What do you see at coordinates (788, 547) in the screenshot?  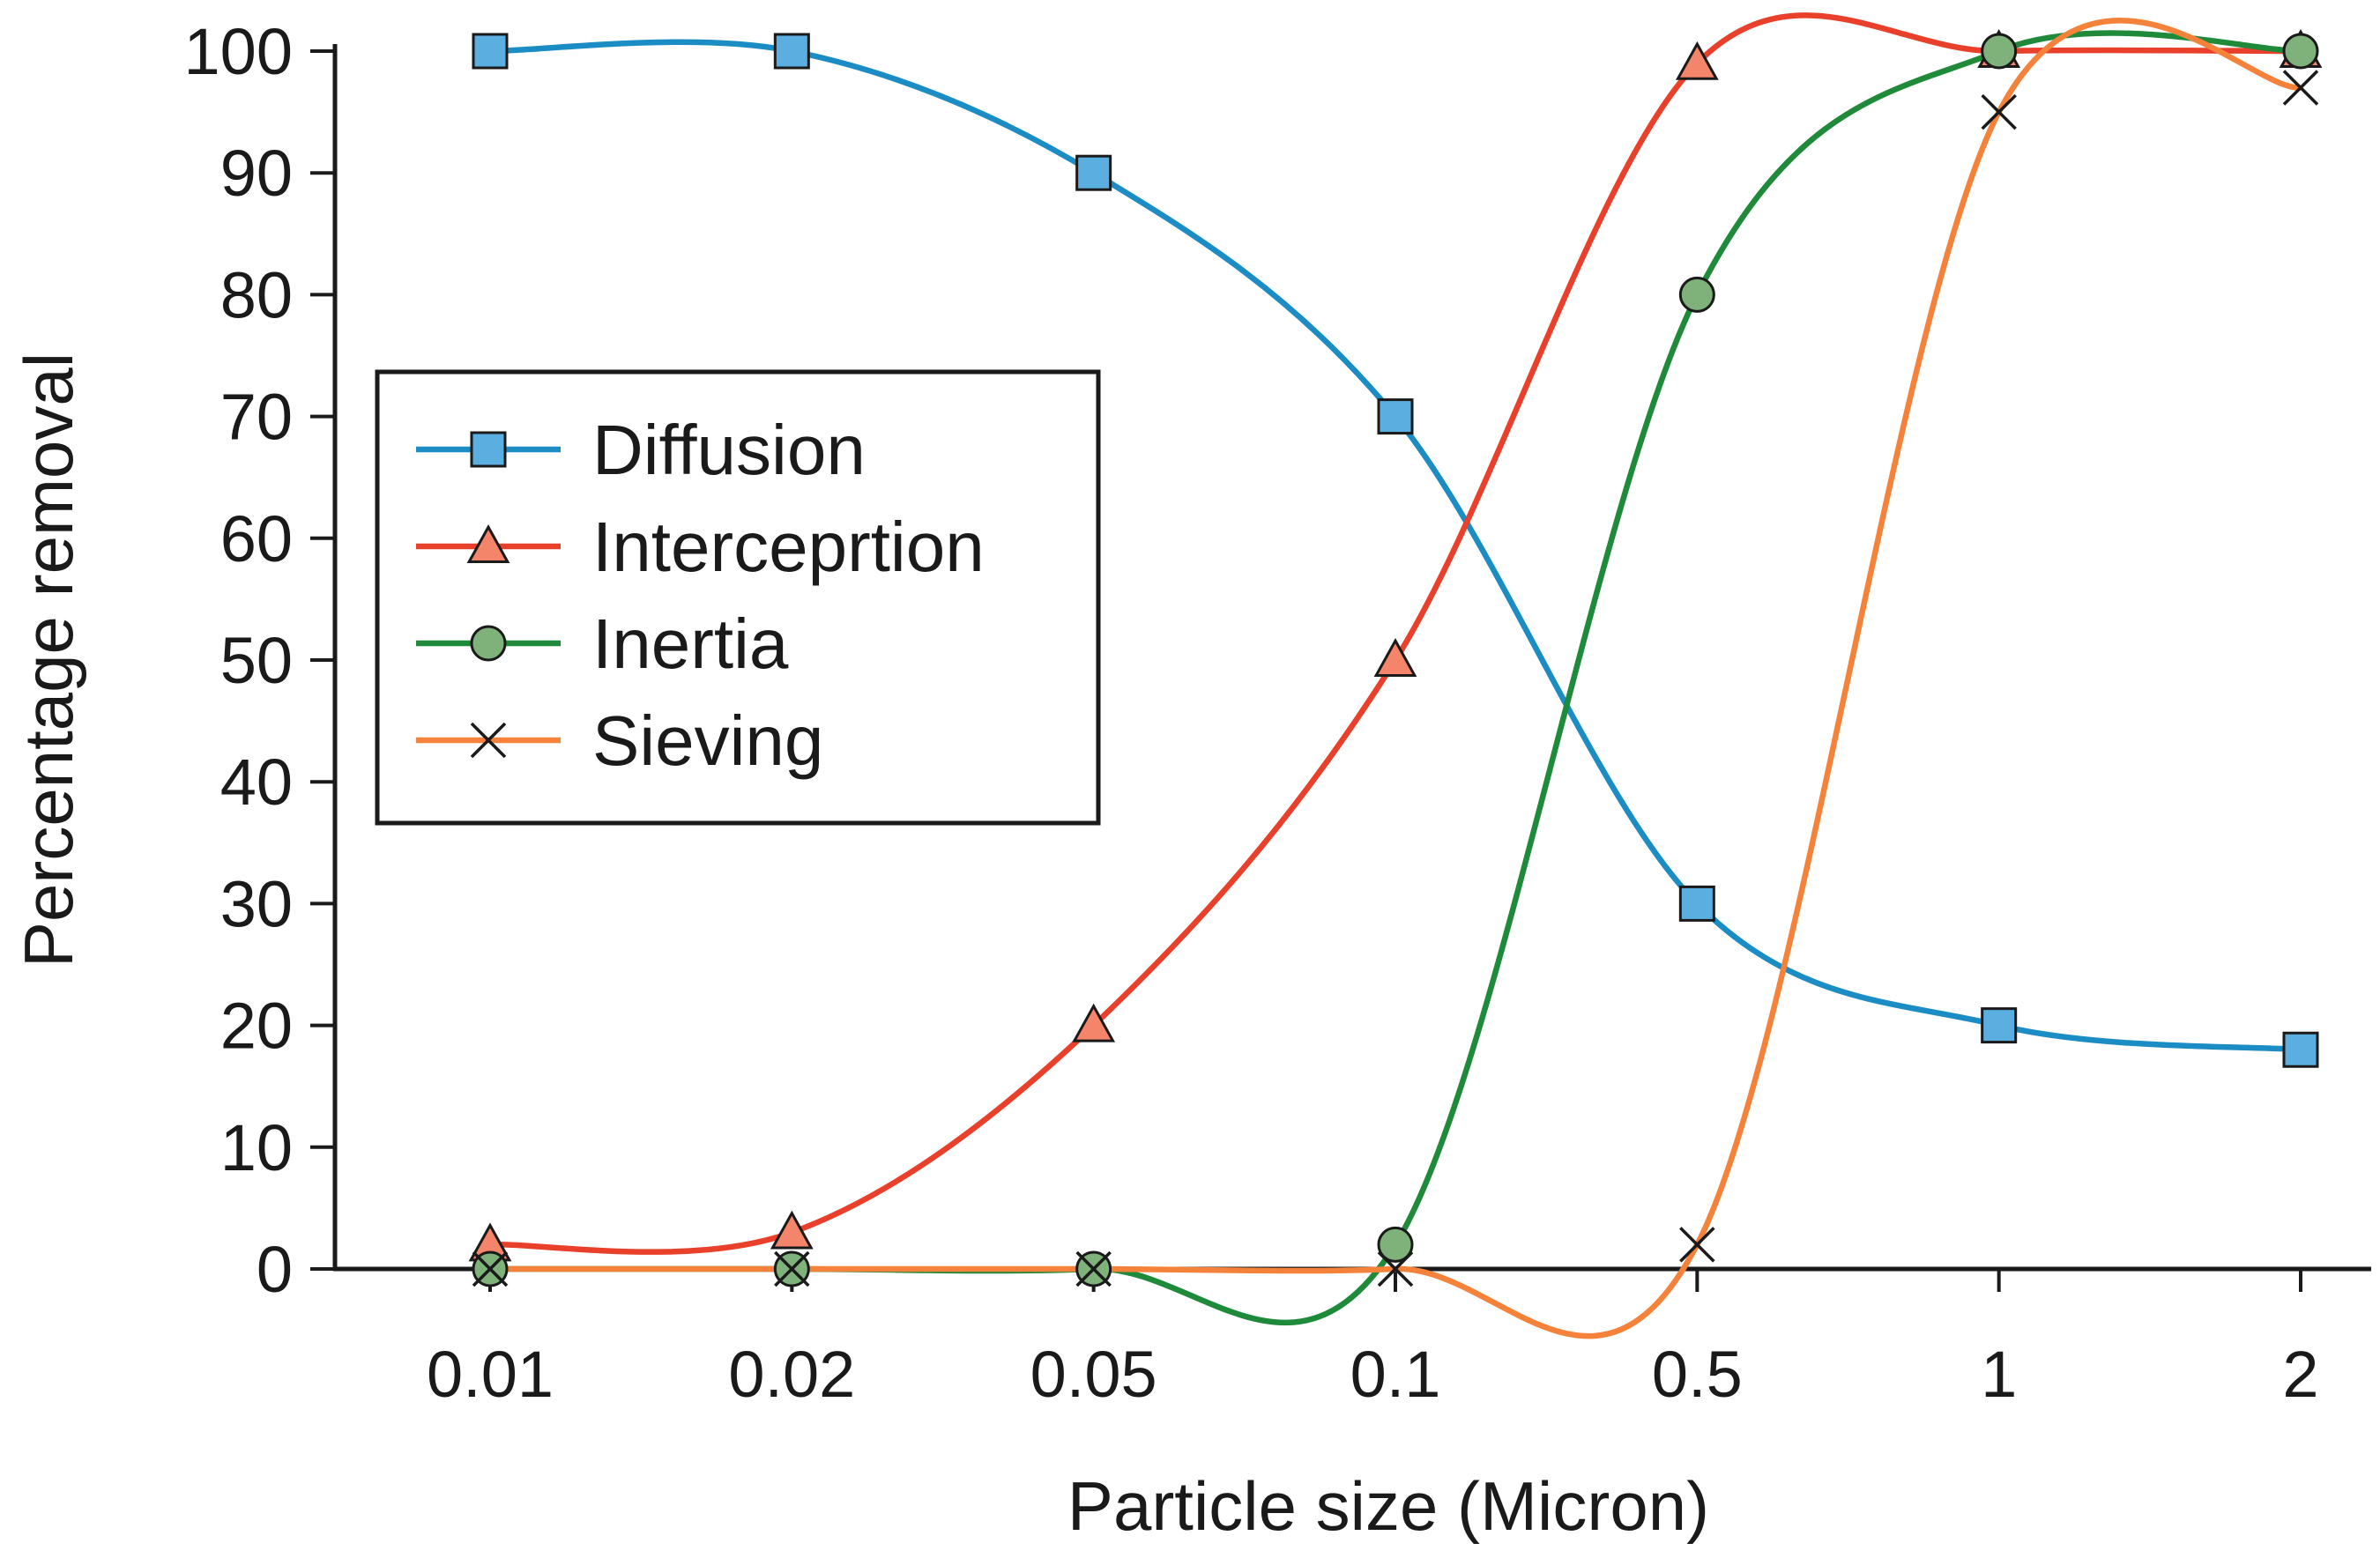 I see `legend-label: Interceprtion` at bounding box center [788, 547].